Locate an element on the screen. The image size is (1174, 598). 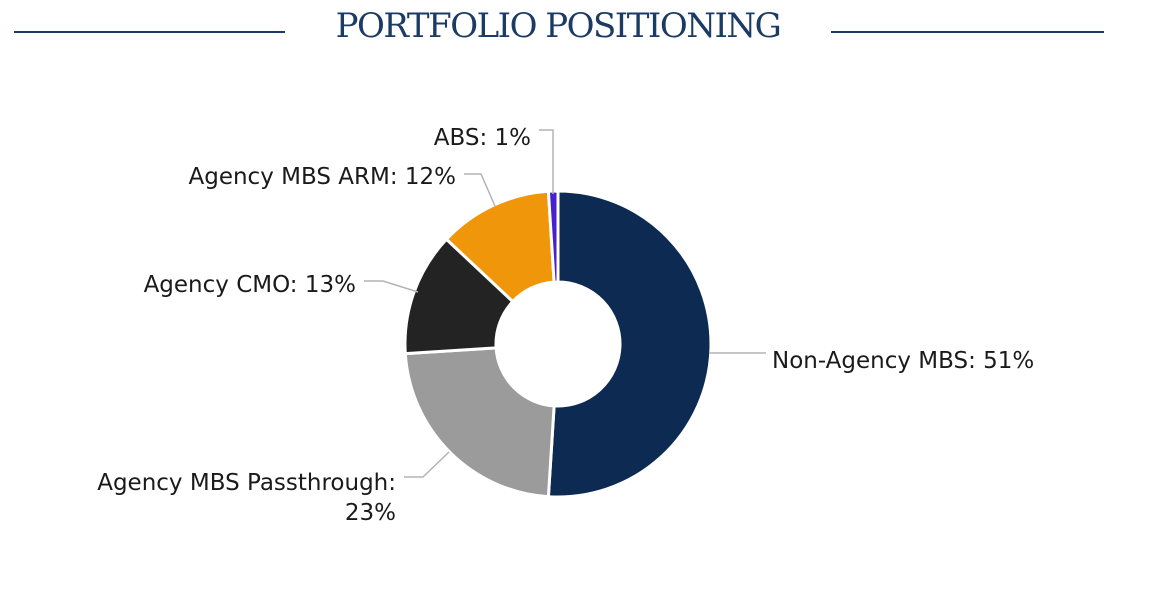
data-label-line: Agency CMO: 13% is located at coordinates (250, 285).